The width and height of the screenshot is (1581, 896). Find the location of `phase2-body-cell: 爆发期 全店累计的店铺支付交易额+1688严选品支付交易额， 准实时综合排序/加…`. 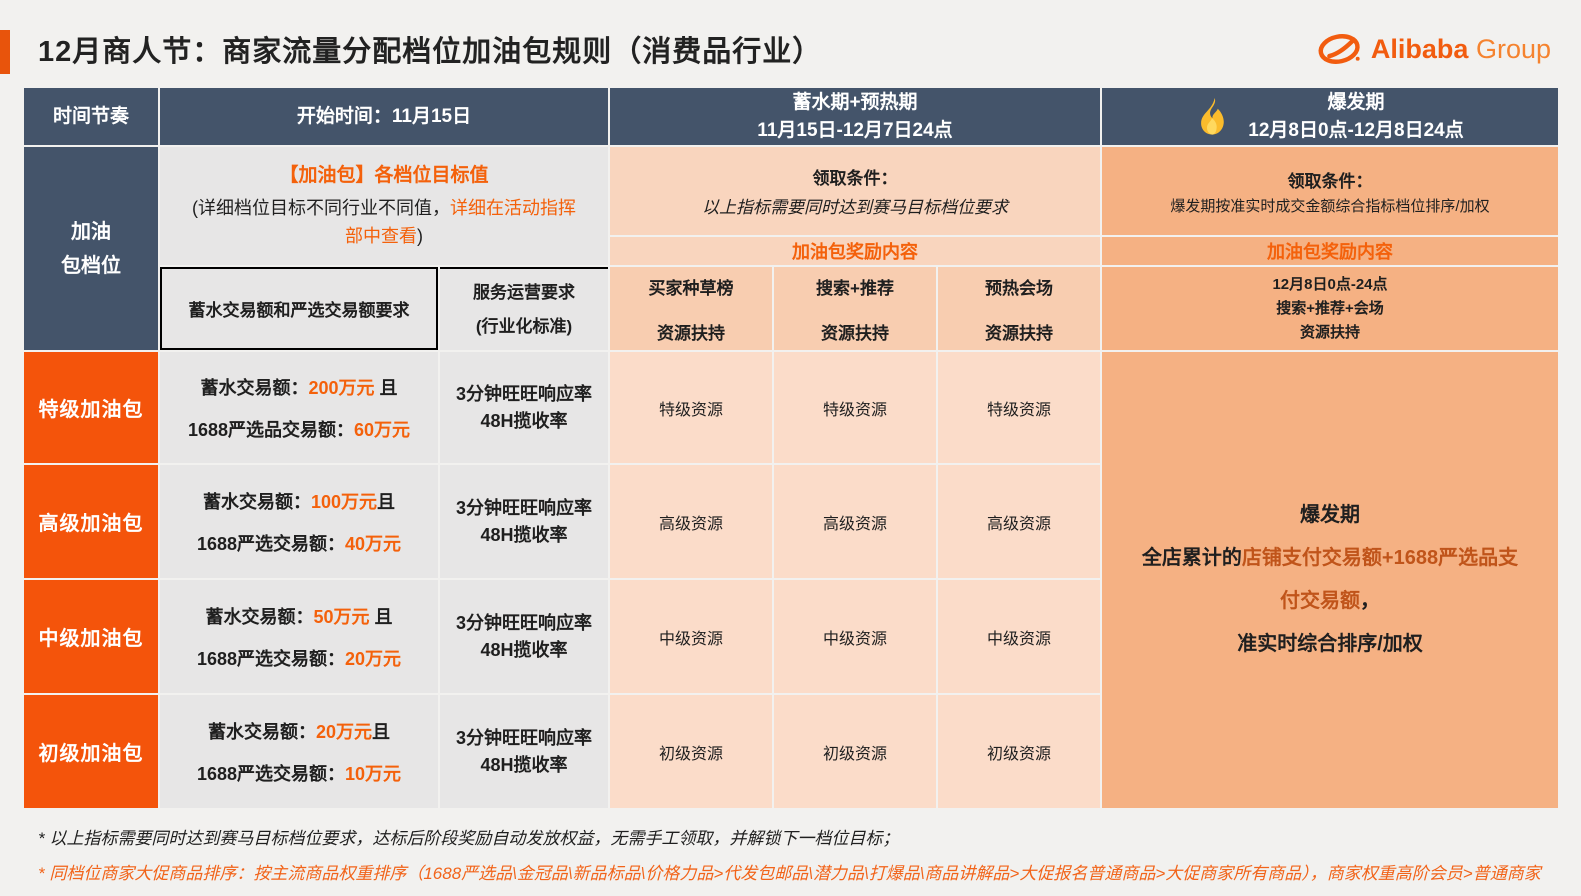

phase2-body-cell: 爆发期 全店累计的店铺支付交易额+1688严选品支付交易额， 准实时综合排序/加… is located at coordinates (1330, 580).